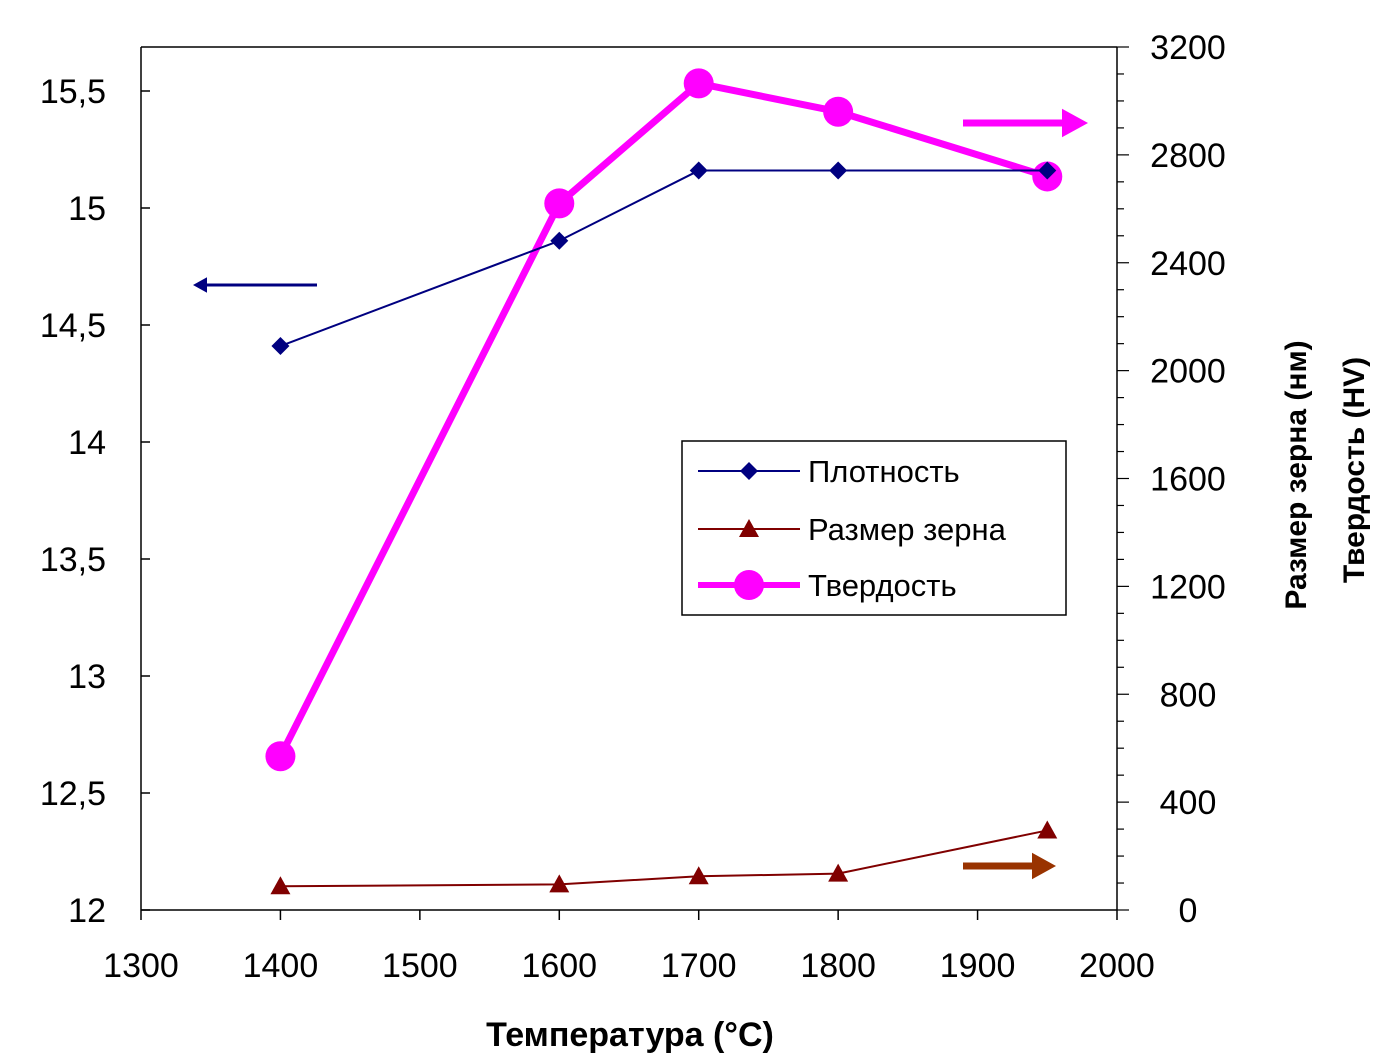  Describe the element at coordinates (255, 285) in the screenshot. I see `arrow-left-density` at that location.